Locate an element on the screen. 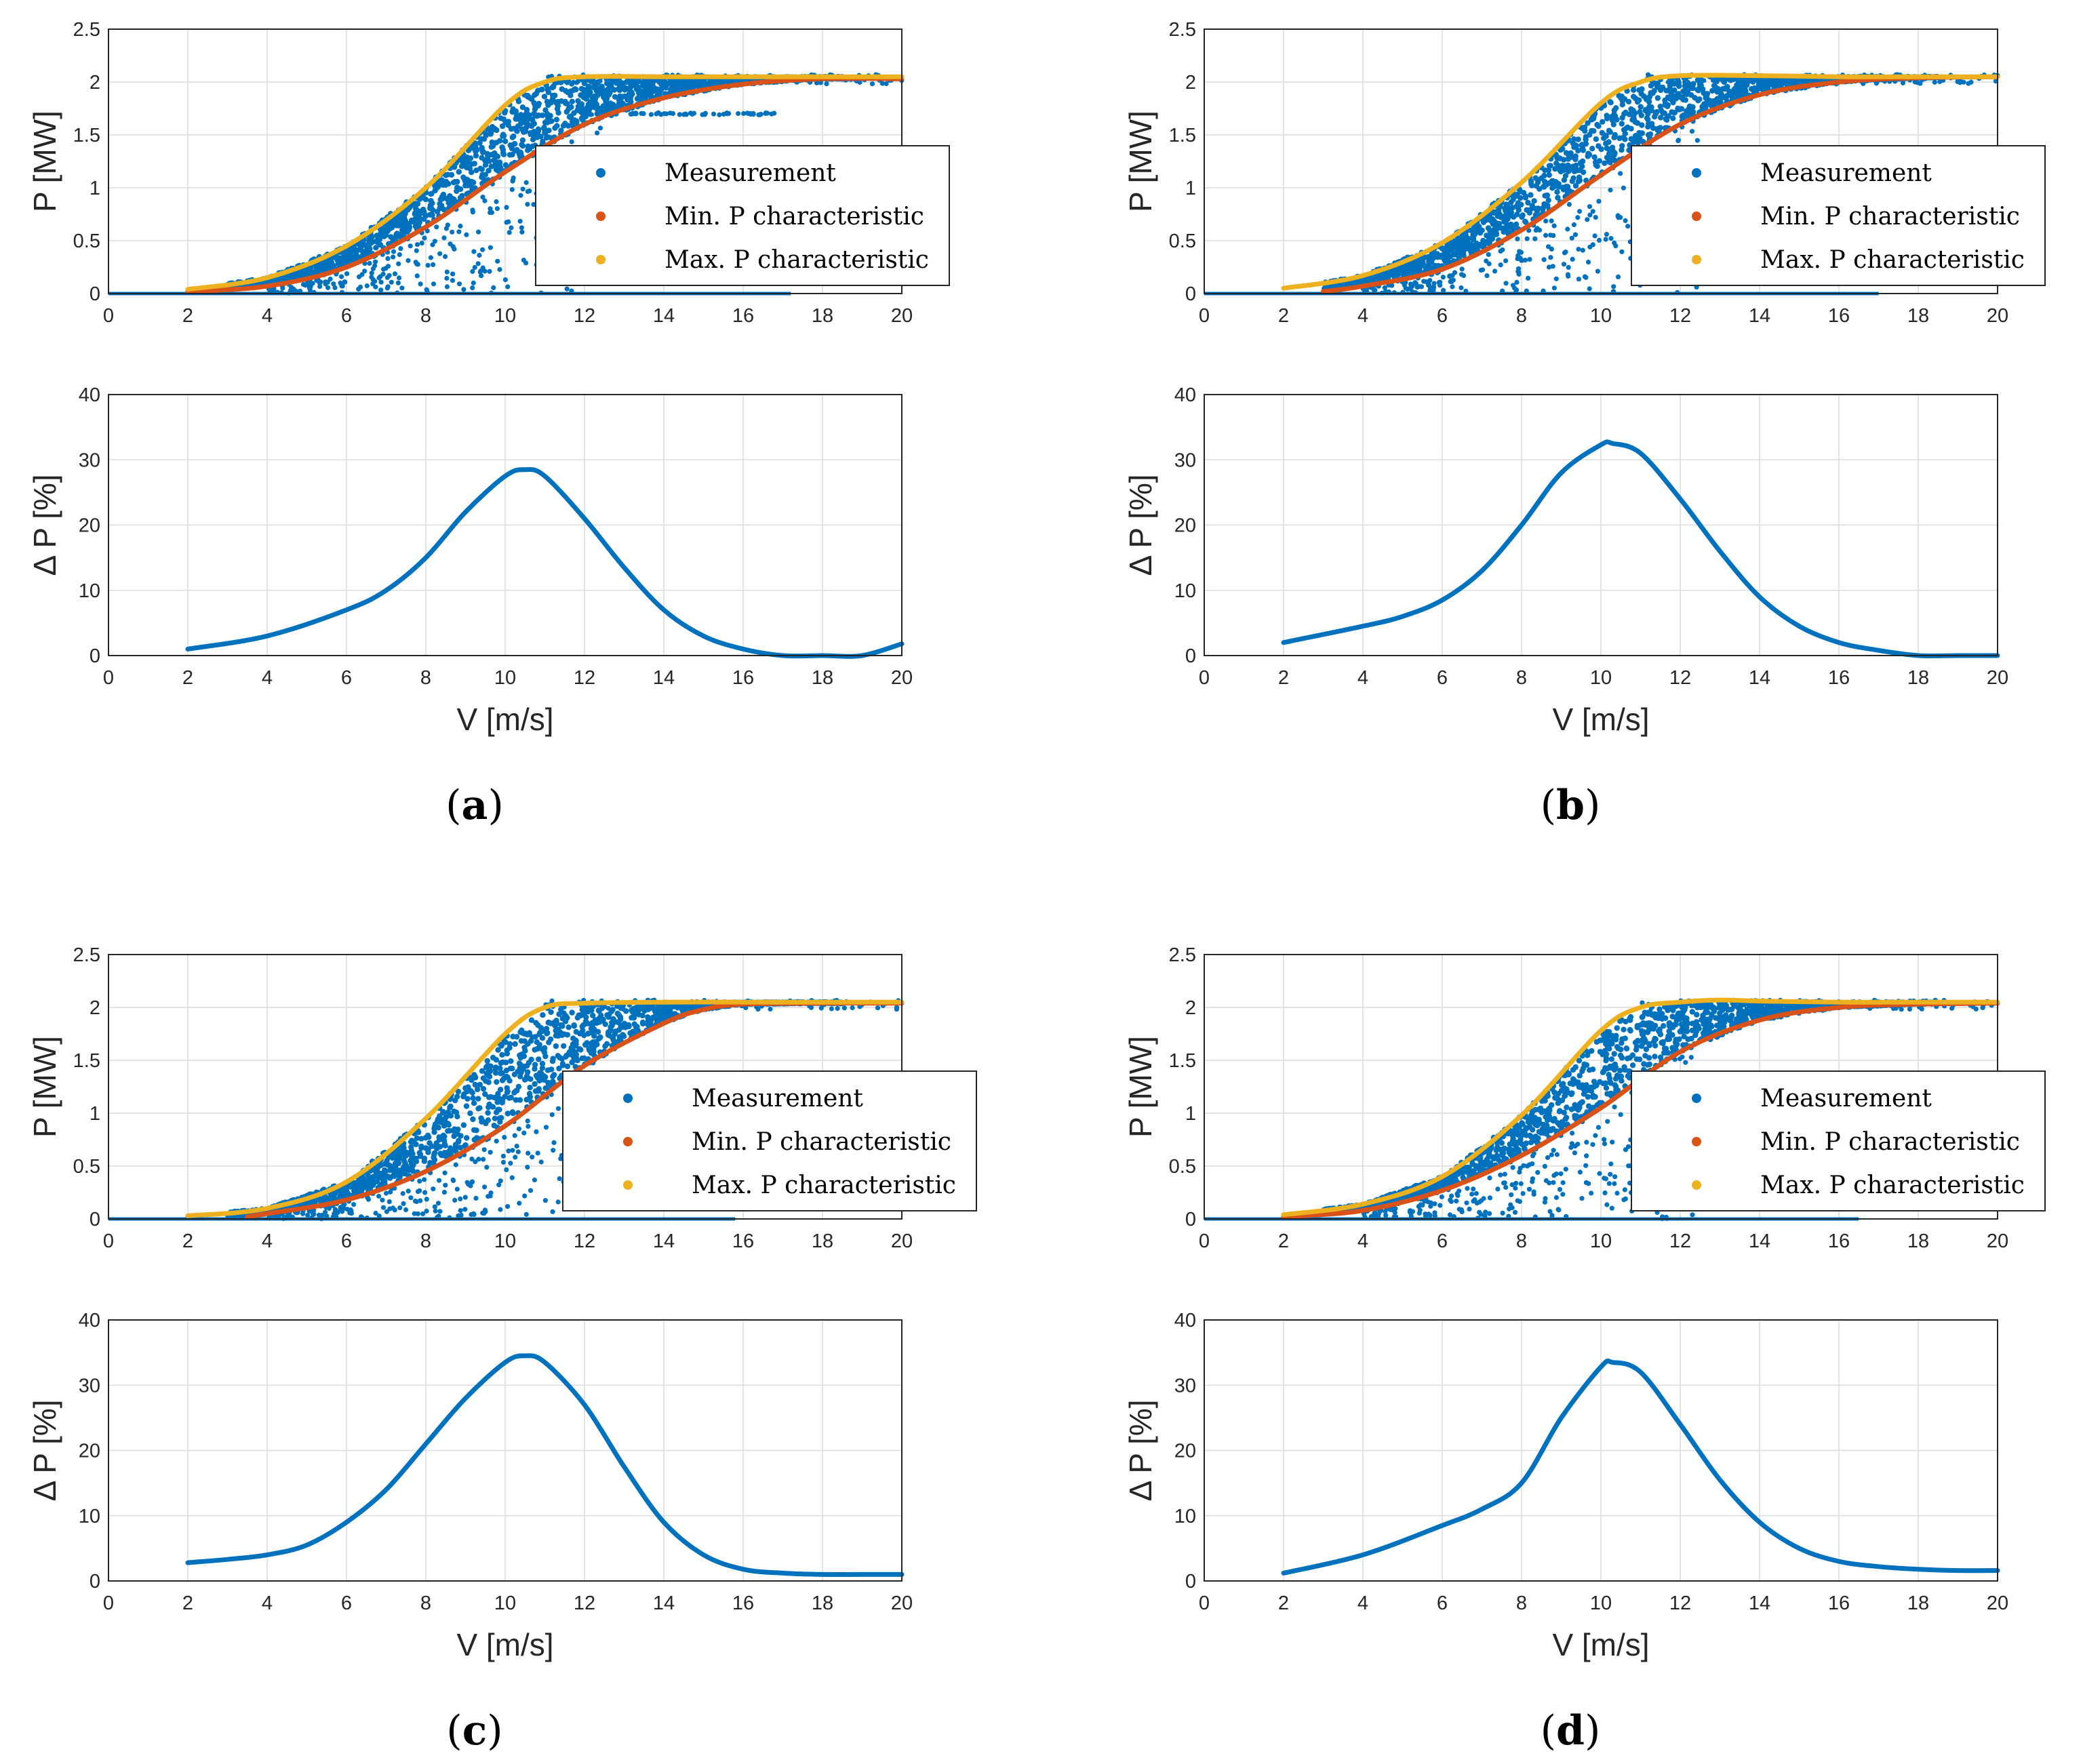  x-tick-label: 8 is located at coordinates (1521, 316).